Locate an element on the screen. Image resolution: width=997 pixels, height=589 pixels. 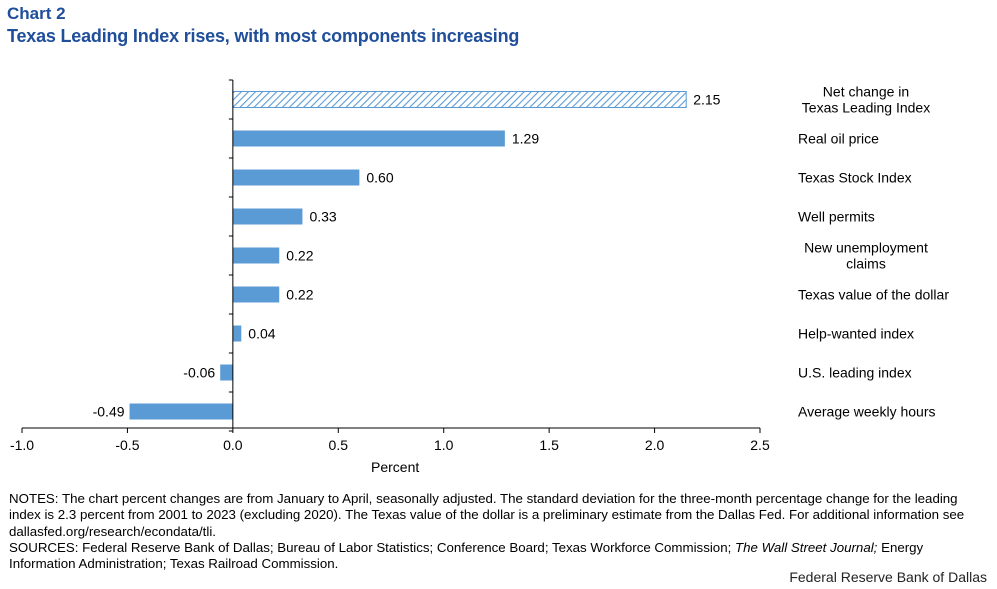
value-label: 1.29 is located at coordinates (525, 139).